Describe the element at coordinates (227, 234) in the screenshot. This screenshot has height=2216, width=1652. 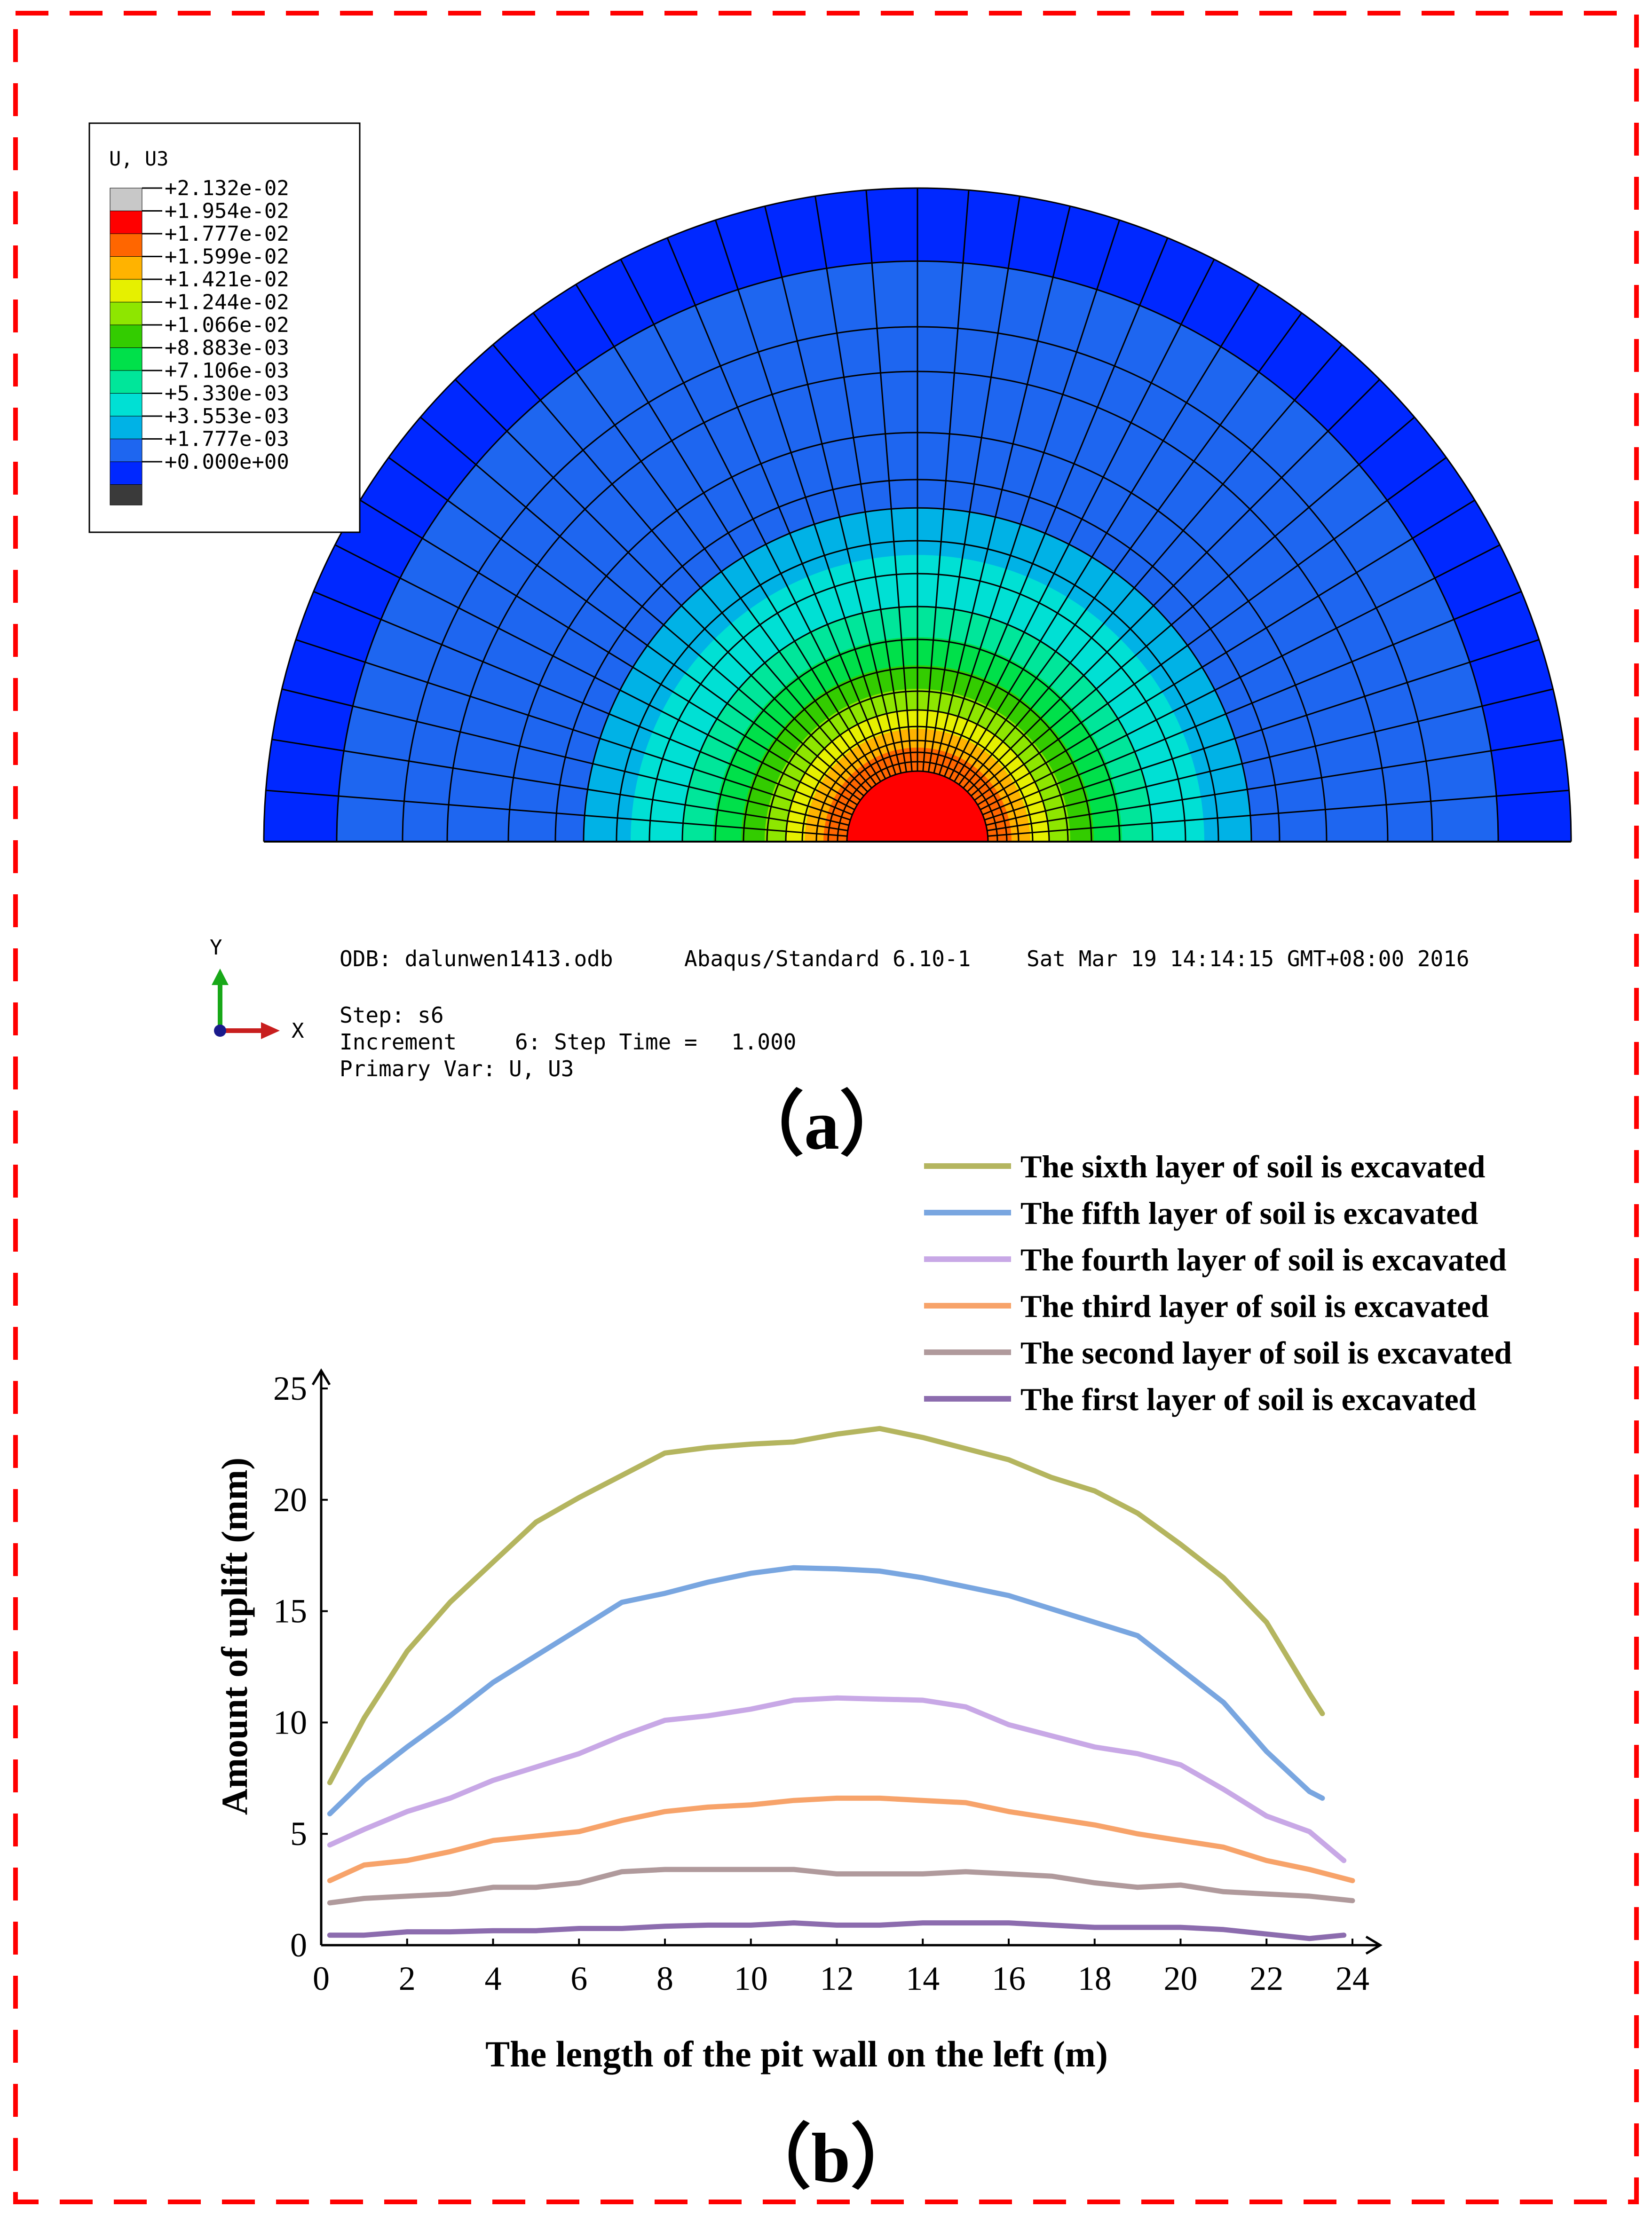
I see `legend-value: +1.777e-02` at that location.